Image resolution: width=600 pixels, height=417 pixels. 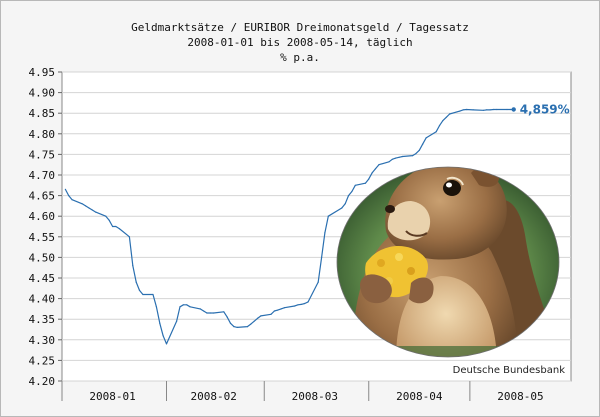 I want to click on y-tick-label: 4.85, so click(x=42, y=113).